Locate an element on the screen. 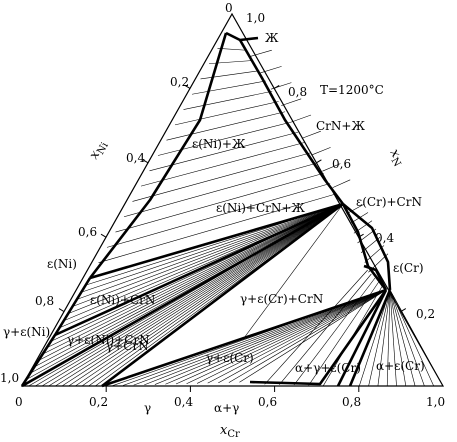  region-eps-ni-liquid-label: ε(Ni)+Ж is located at coordinates (219, 144).